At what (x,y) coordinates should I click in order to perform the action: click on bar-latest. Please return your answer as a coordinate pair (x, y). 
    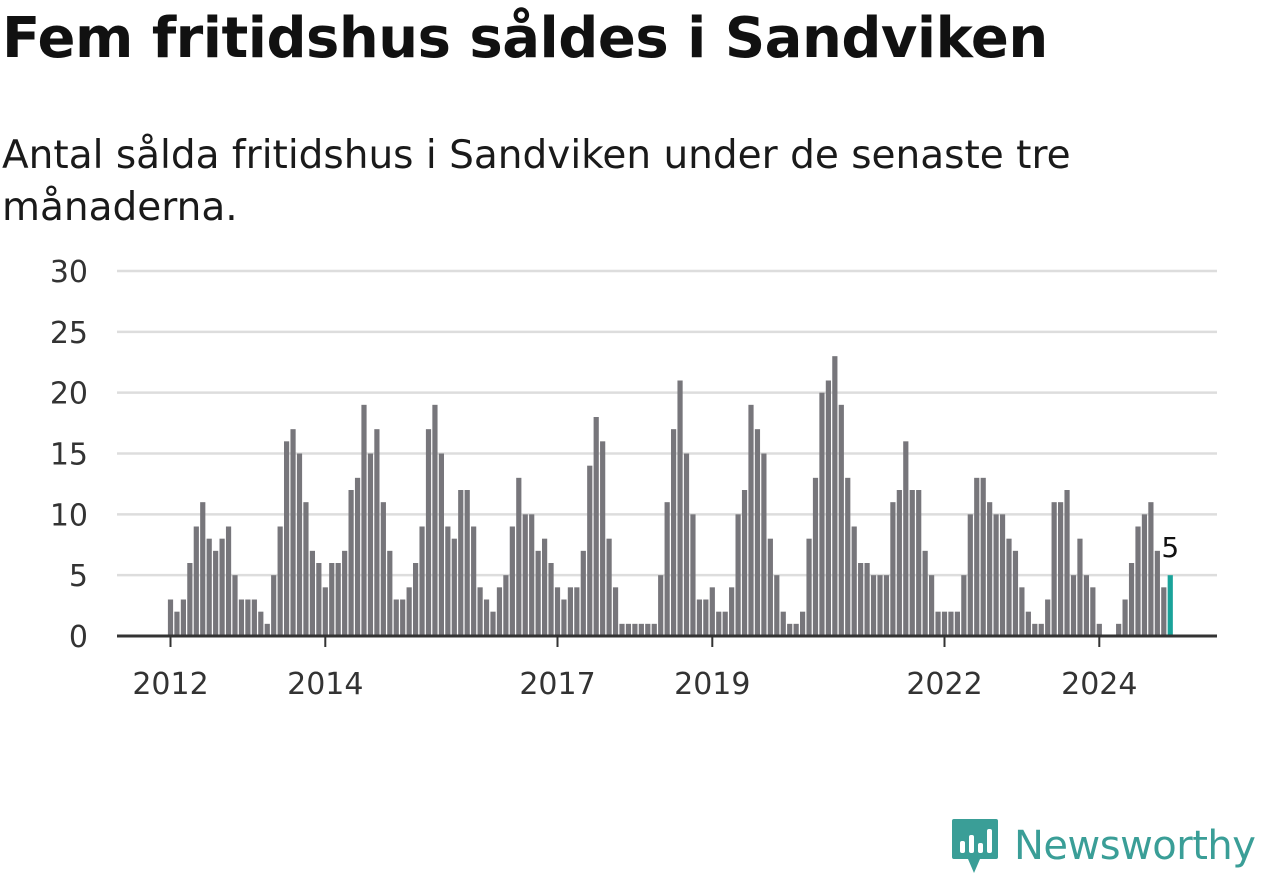
    Looking at the image, I should click on (1170, 605).